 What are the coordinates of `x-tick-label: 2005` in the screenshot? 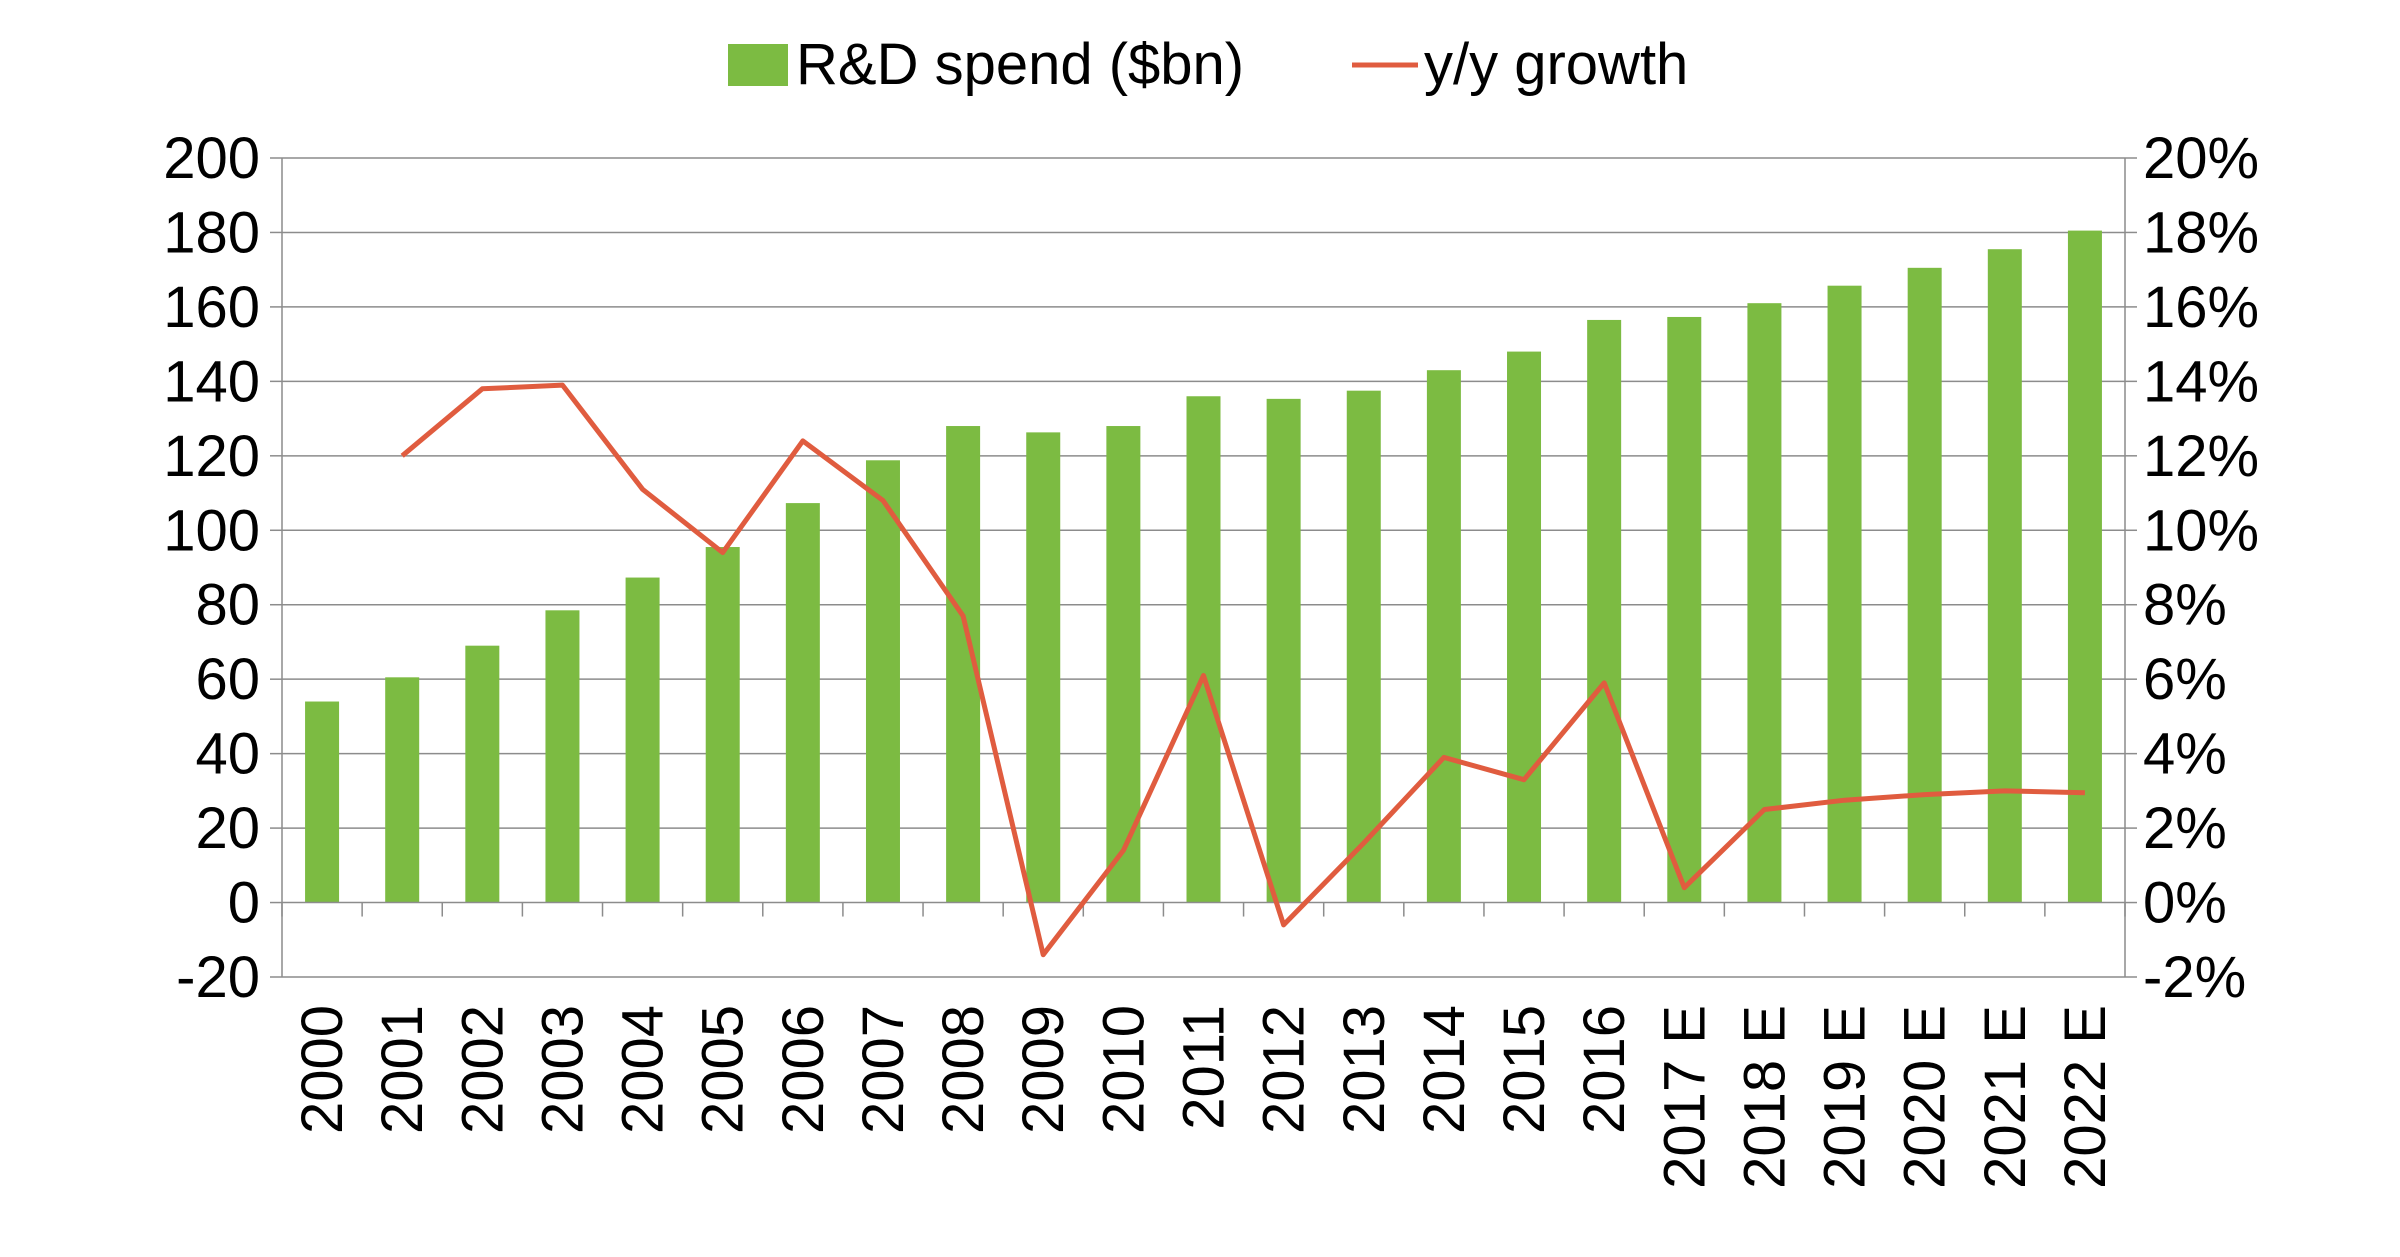 It's located at (723, 1069).